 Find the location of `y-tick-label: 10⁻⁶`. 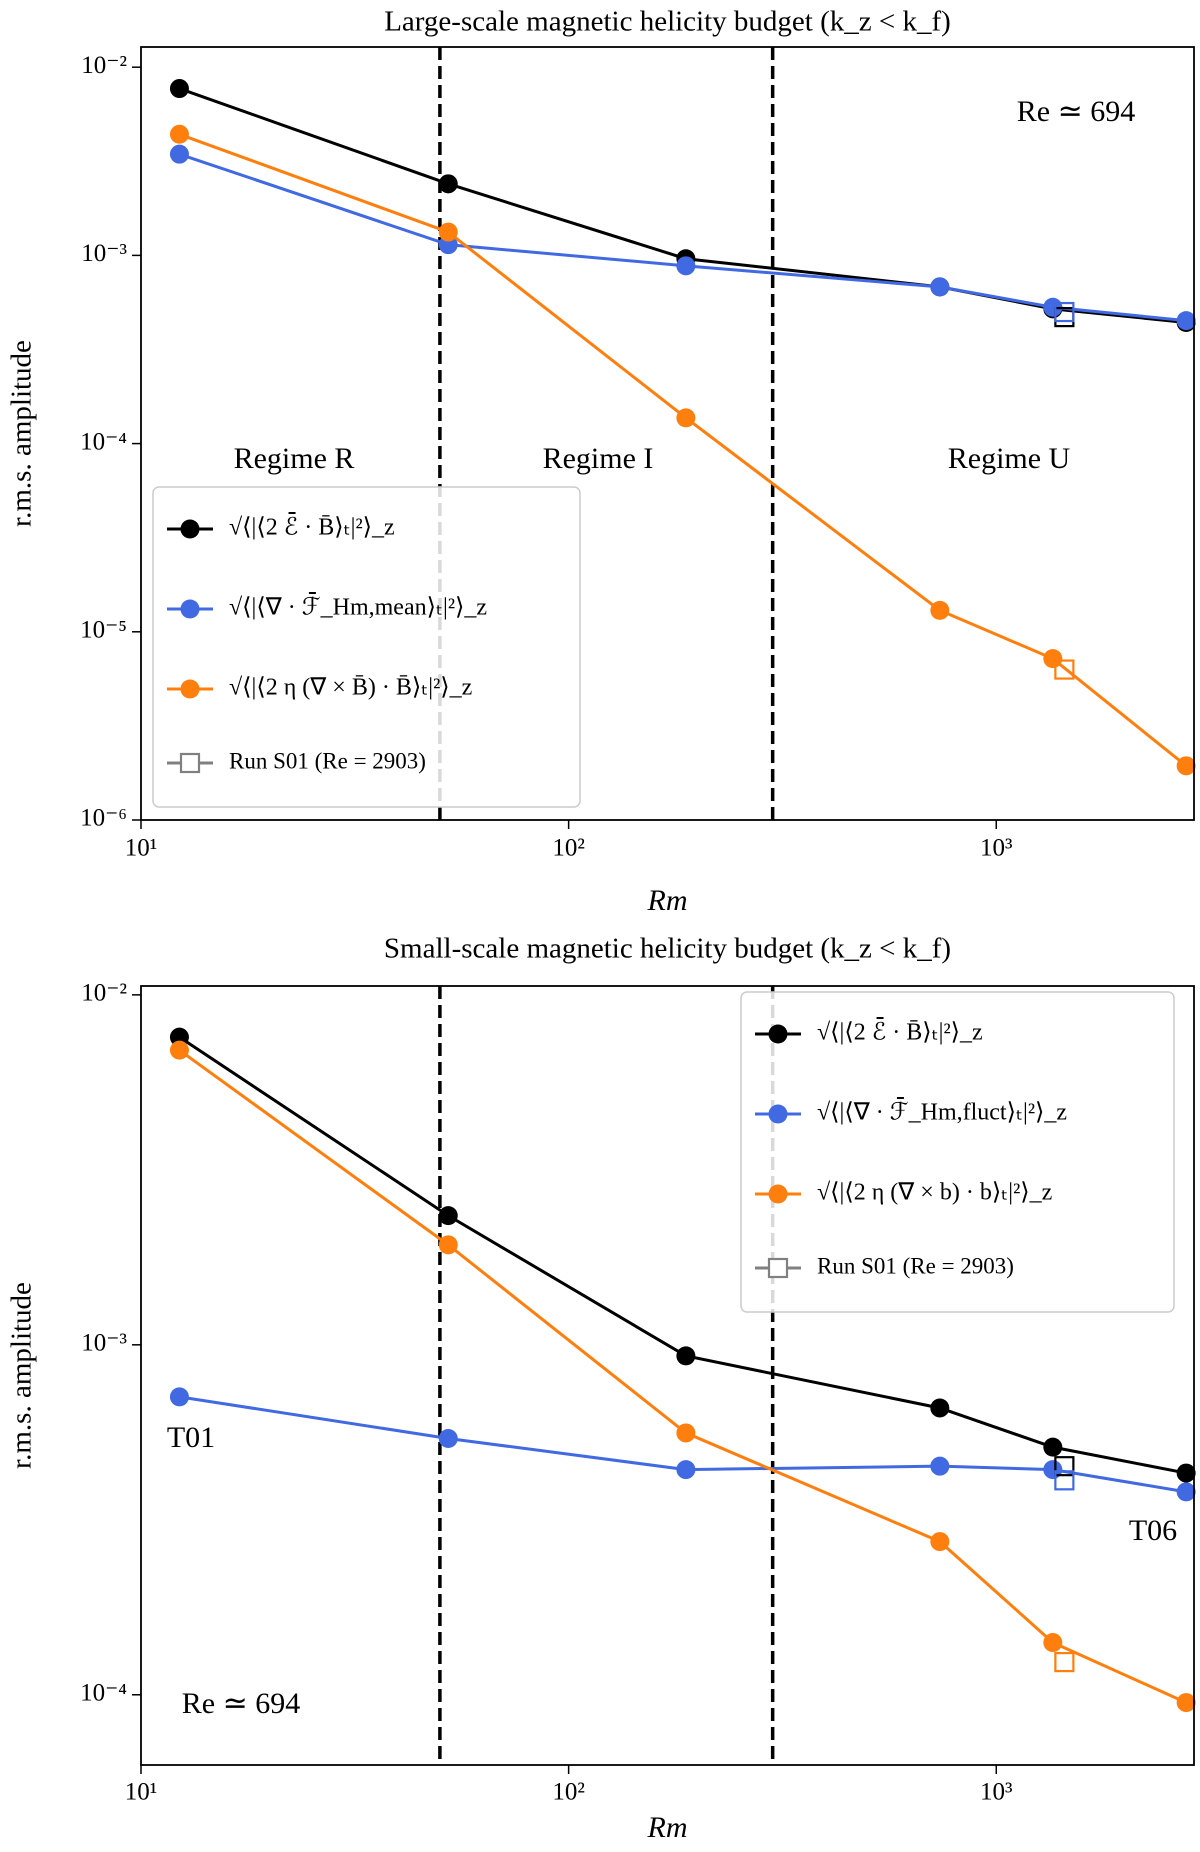

y-tick-label: 10⁻⁶ is located at coordinates (103, 818).